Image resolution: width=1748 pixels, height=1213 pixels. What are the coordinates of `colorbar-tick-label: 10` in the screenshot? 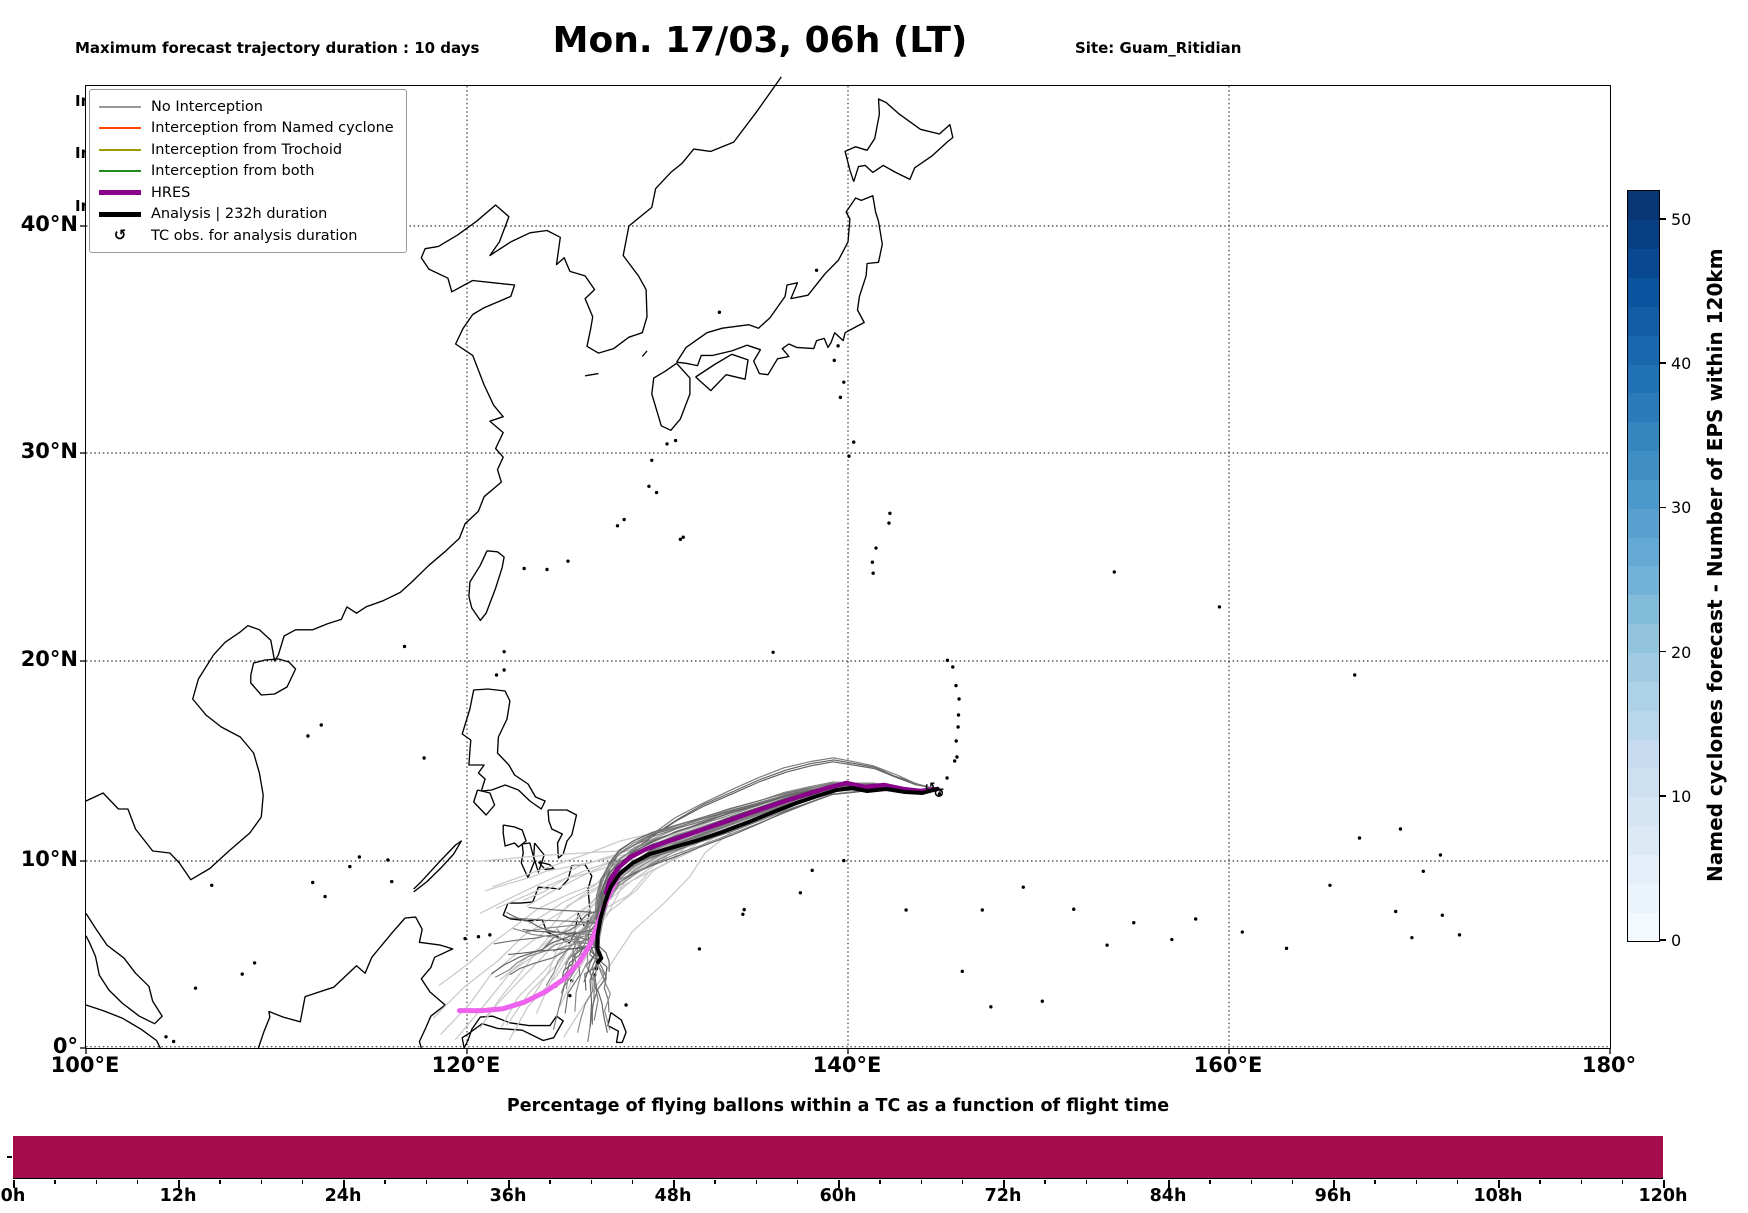 It's located at (1681, 796).